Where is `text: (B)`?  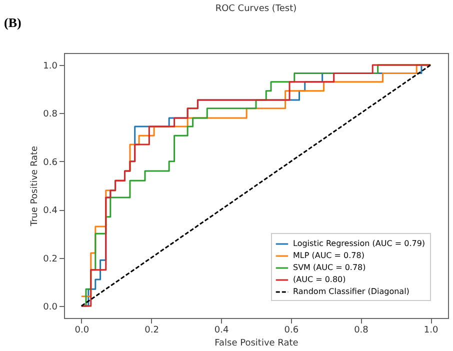 text: (B) is located at coordinates (13, 22).